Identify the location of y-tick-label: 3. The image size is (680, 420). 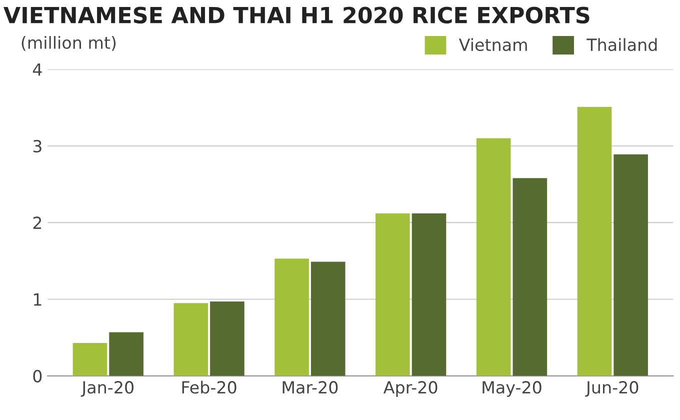
(37, 146).